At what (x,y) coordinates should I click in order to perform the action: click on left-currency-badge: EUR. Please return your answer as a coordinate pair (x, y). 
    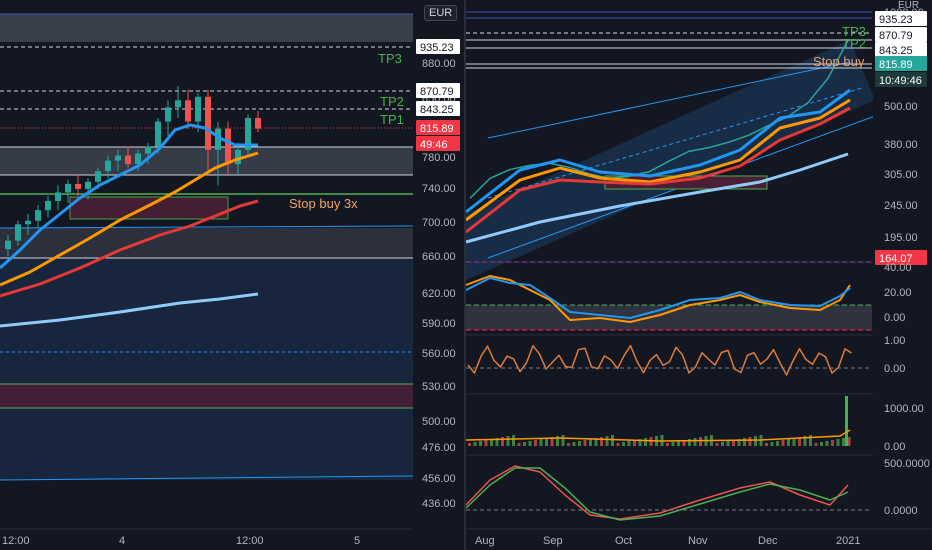
    Looking at the image, I should click on (441, 13).